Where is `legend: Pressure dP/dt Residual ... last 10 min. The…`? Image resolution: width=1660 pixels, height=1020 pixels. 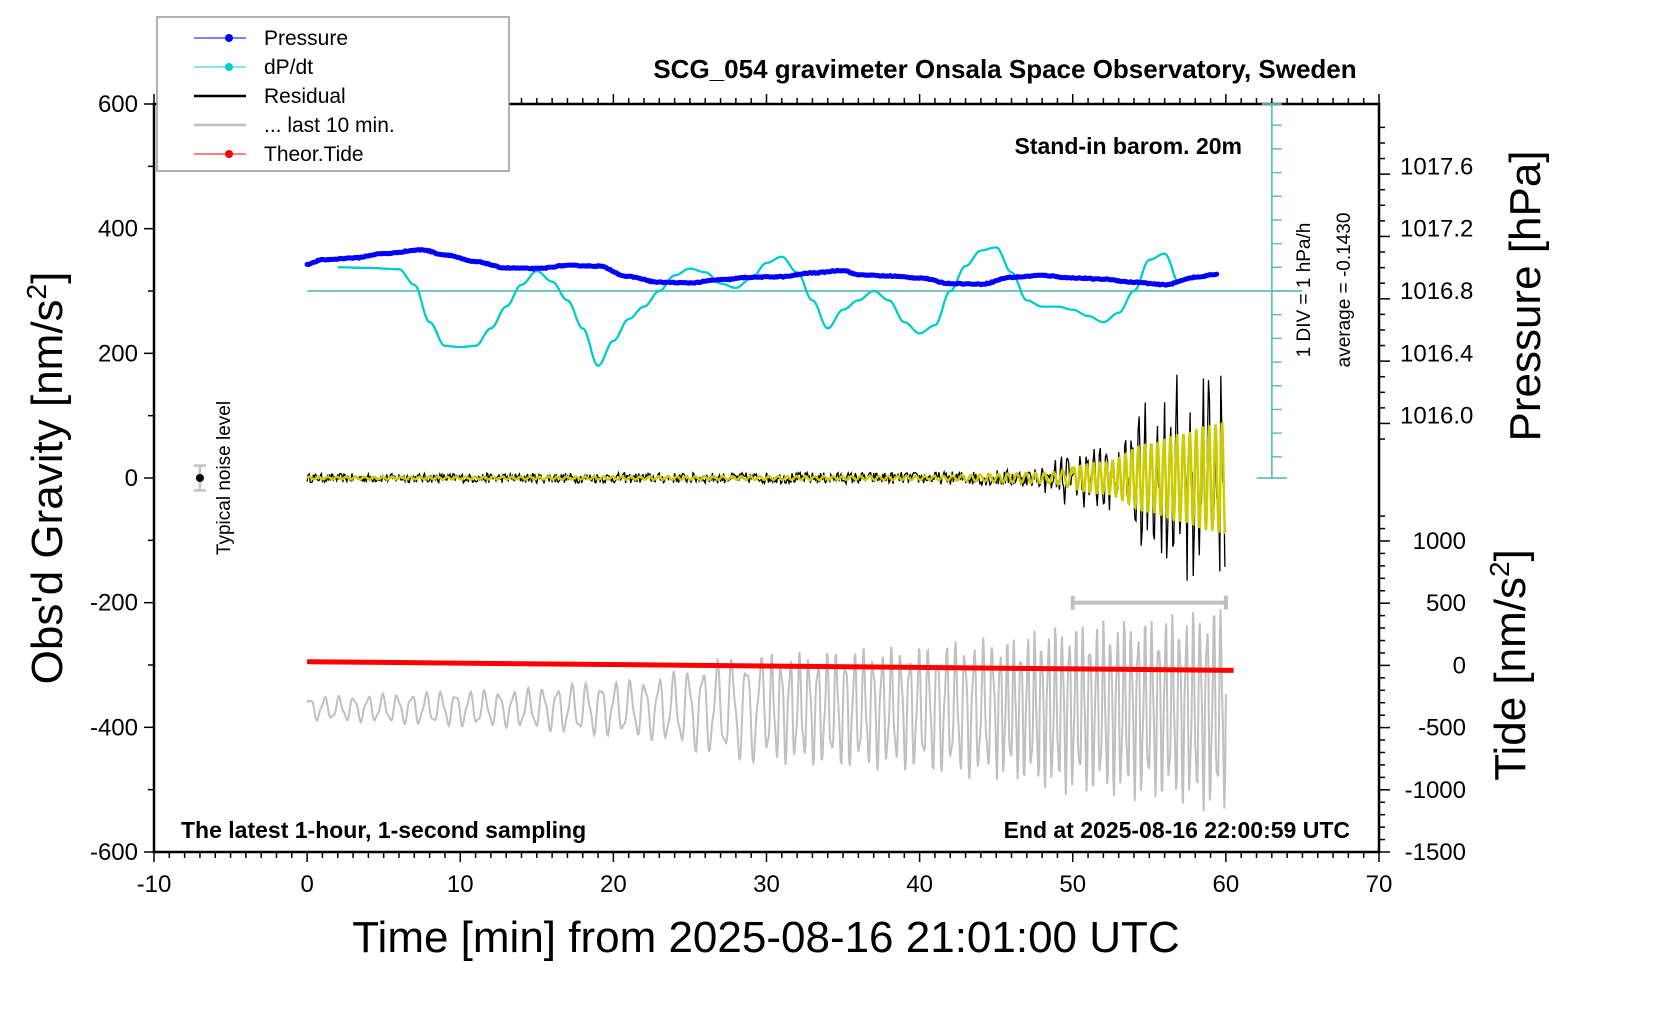 legend: Pressure dP/dt Residual ... last 10 min. The… is located at coordinates (333, 94).